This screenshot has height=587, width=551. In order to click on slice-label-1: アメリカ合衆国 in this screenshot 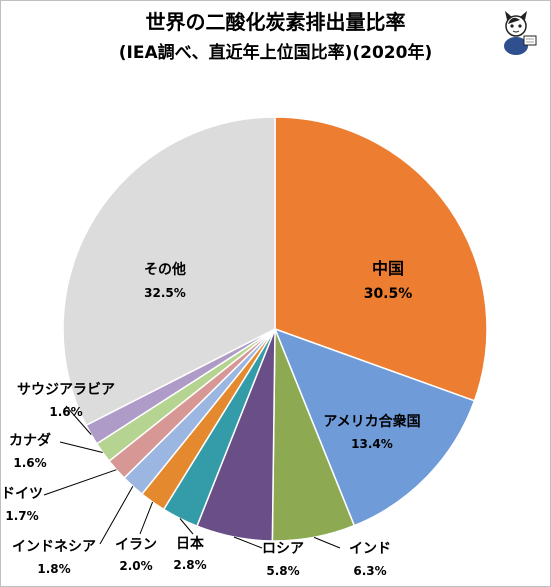, I will do `click(371, 421)`.